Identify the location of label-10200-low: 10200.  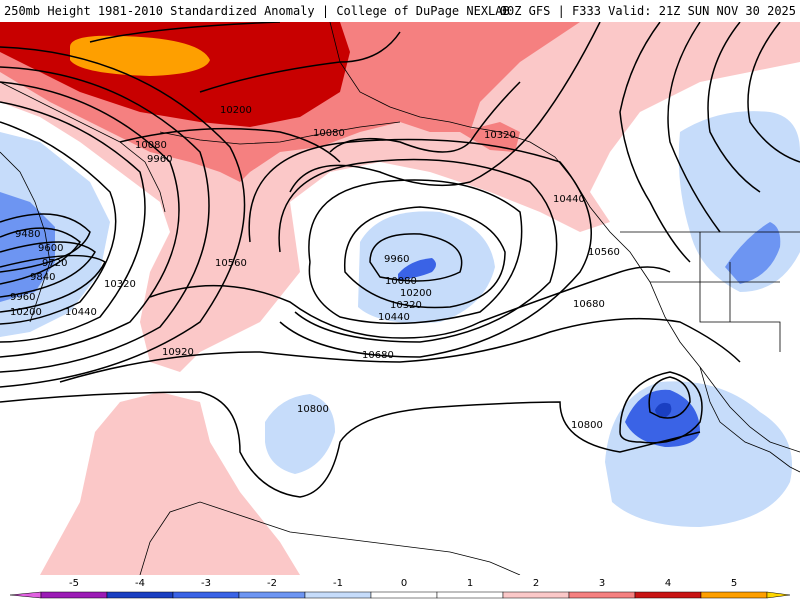
(416, 293).